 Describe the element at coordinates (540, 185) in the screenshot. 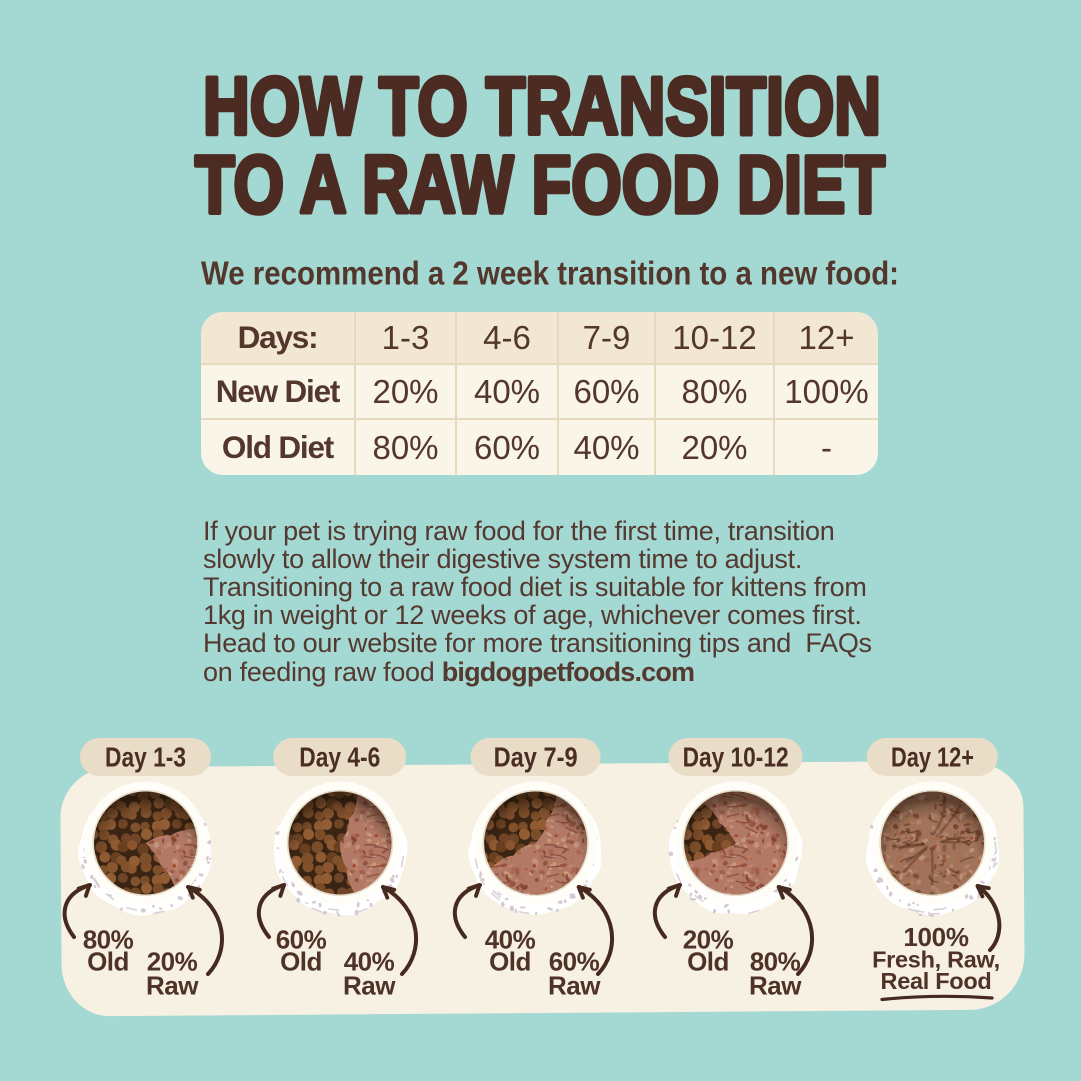

I see `svg-text: TO A RAW FOOD DIET` at that location.